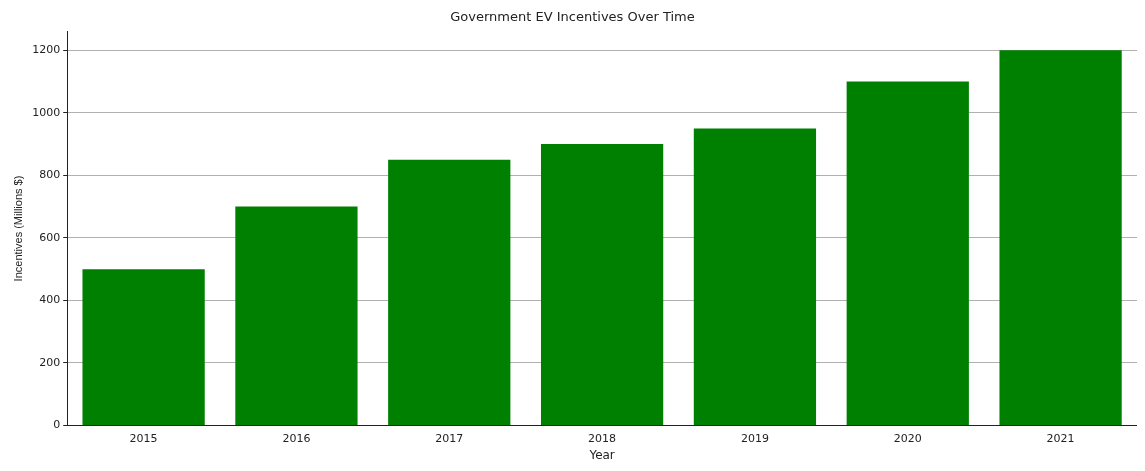  Describe the element at coordinates (50, 237) in the screenshot. I see `y-tick-label: 600` at that location.